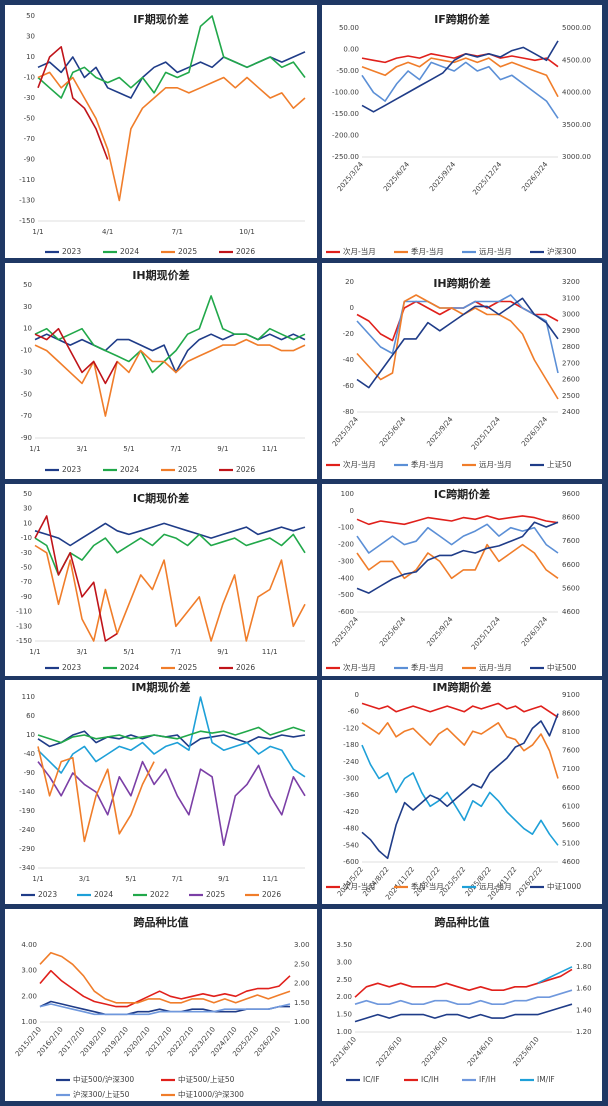  I want to click on y2-tick-label: 2.00, so click(302, 984).